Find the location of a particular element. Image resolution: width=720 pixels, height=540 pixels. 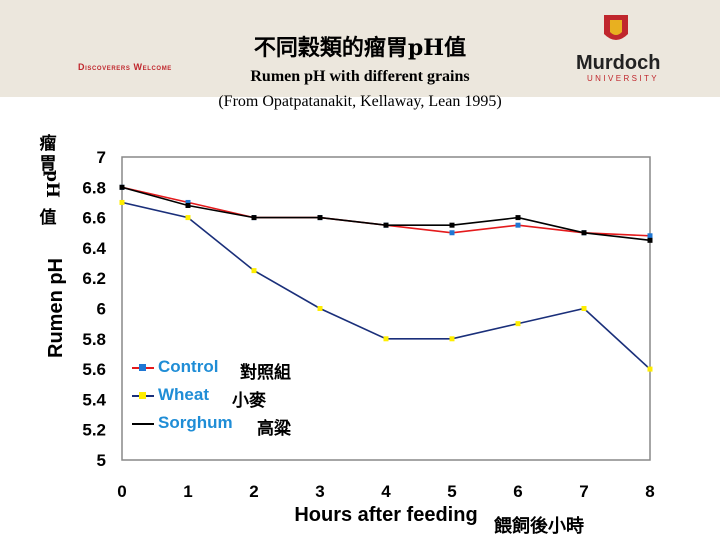

university-crest-icon is located at coordinates (616, 27).